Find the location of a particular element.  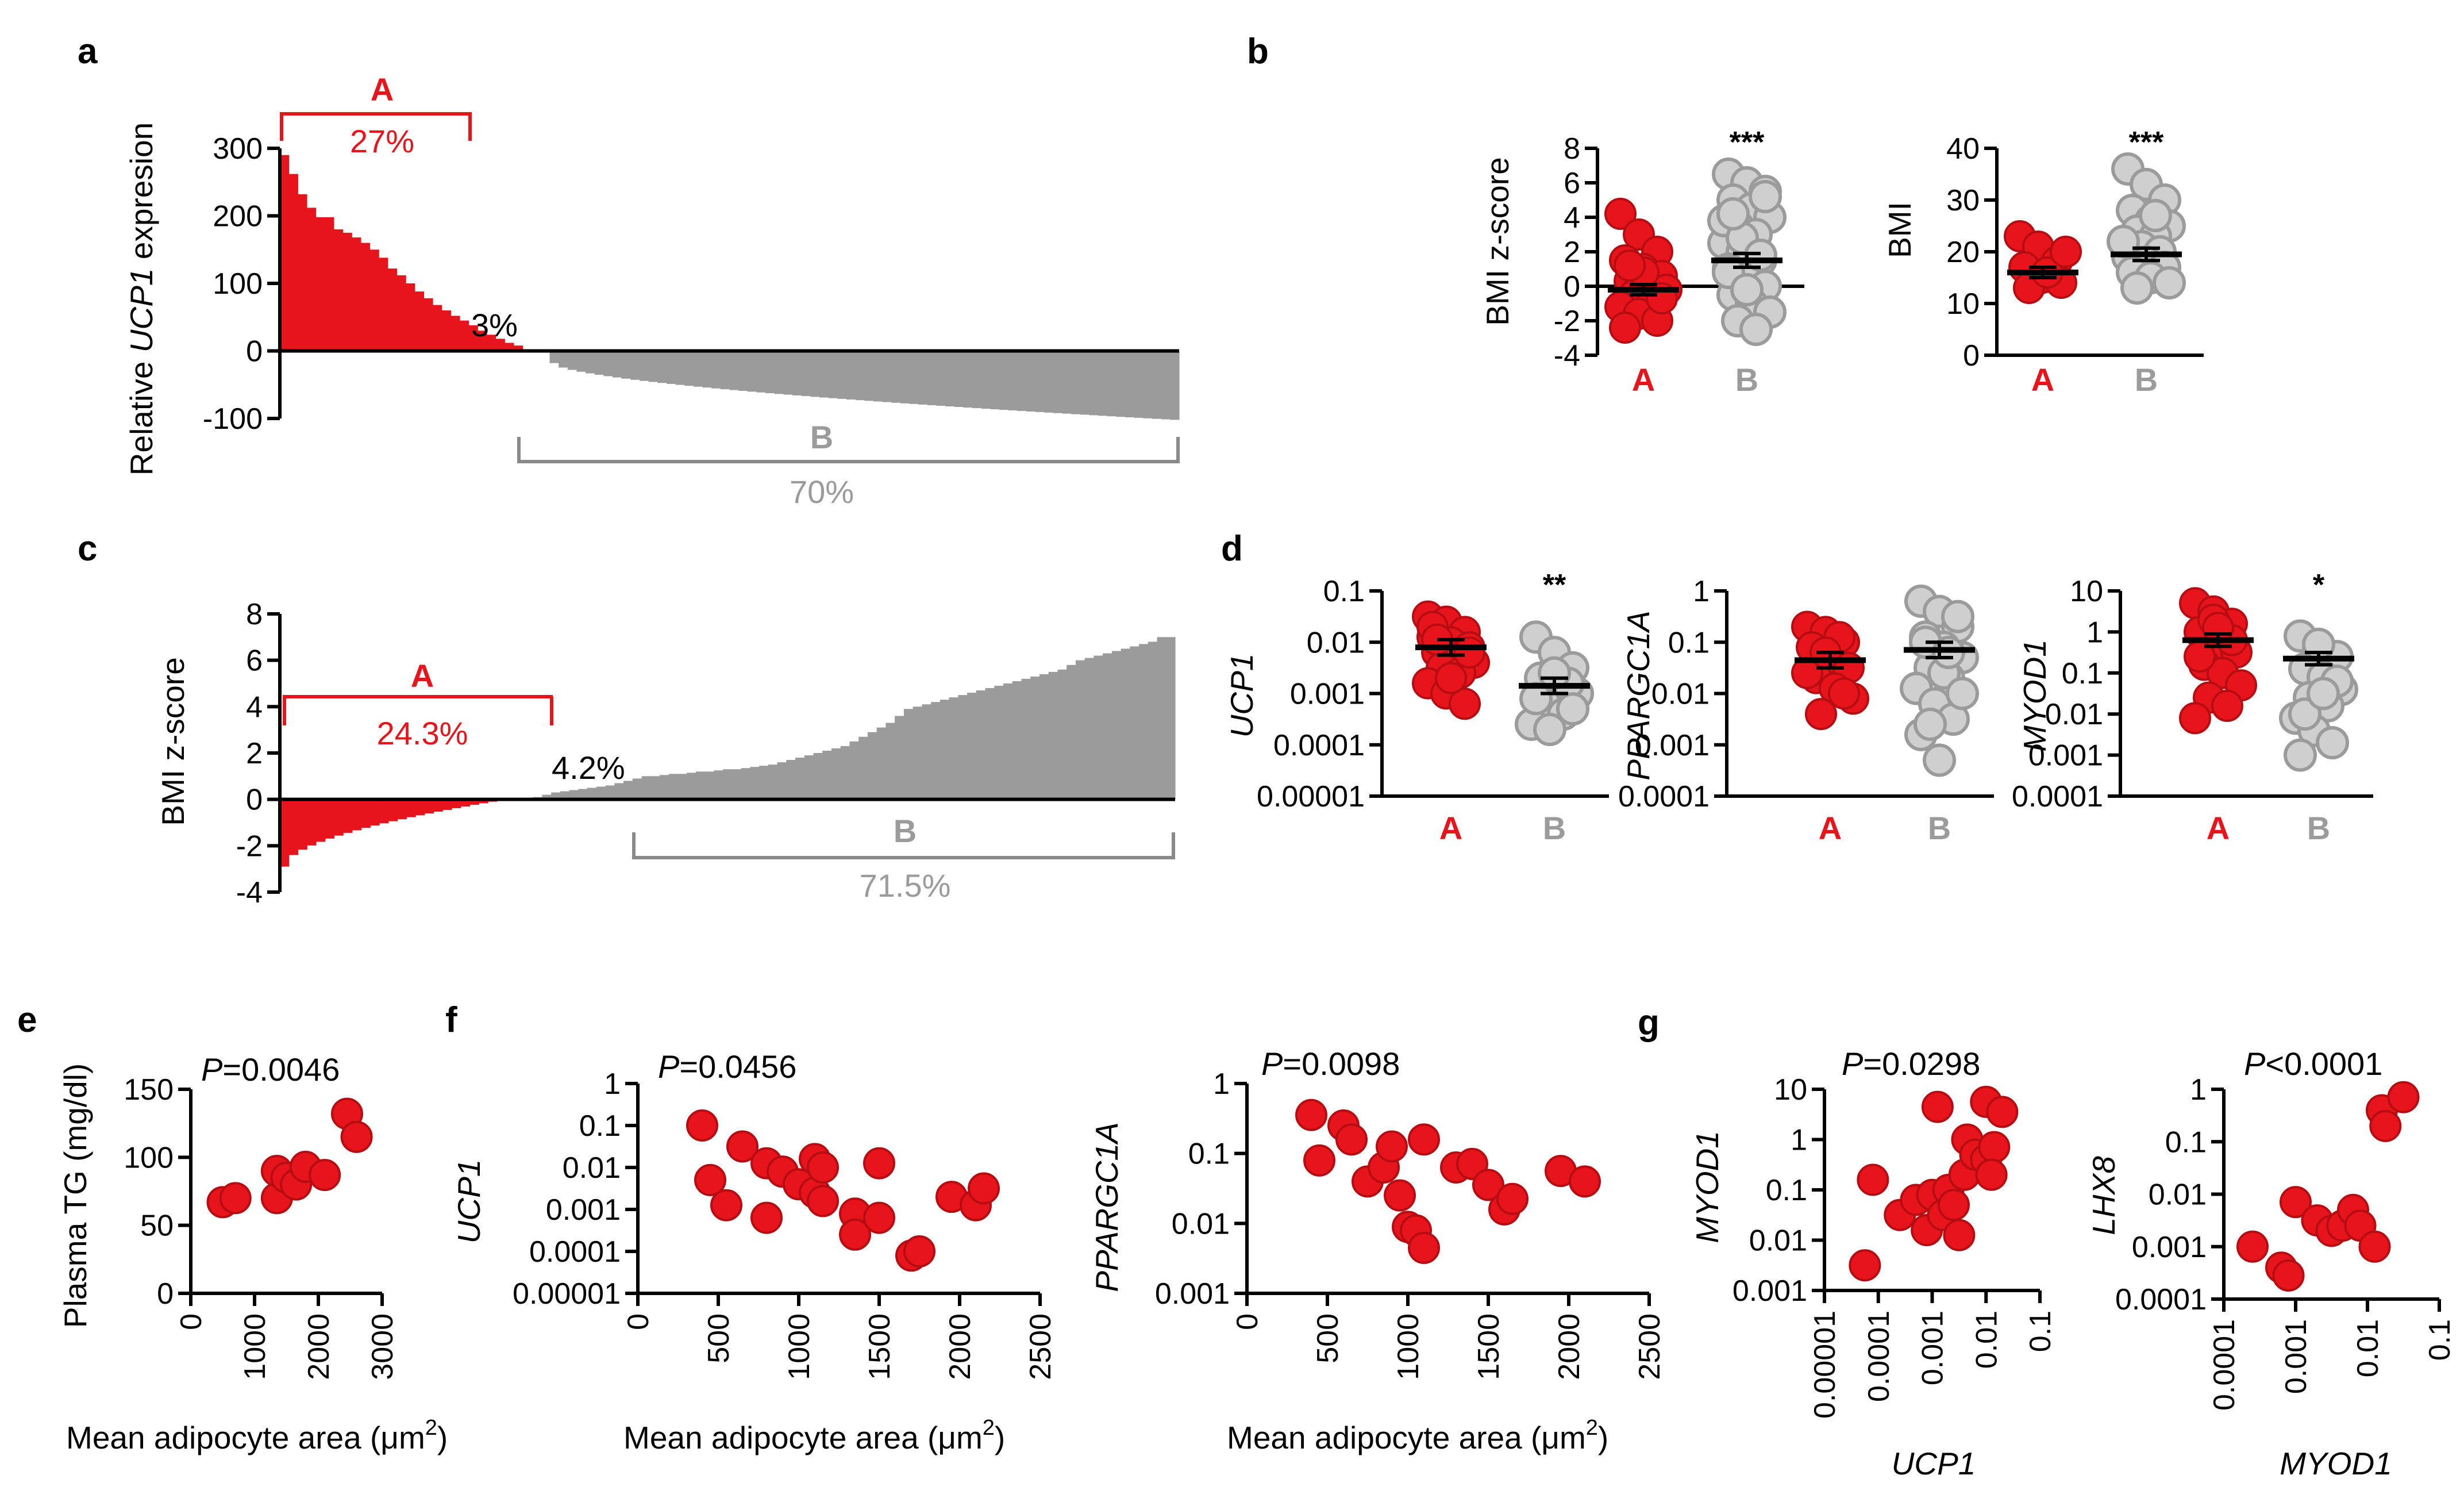

panel-f-left-xtick-label: 0 is located at coordinates (638, 1321).